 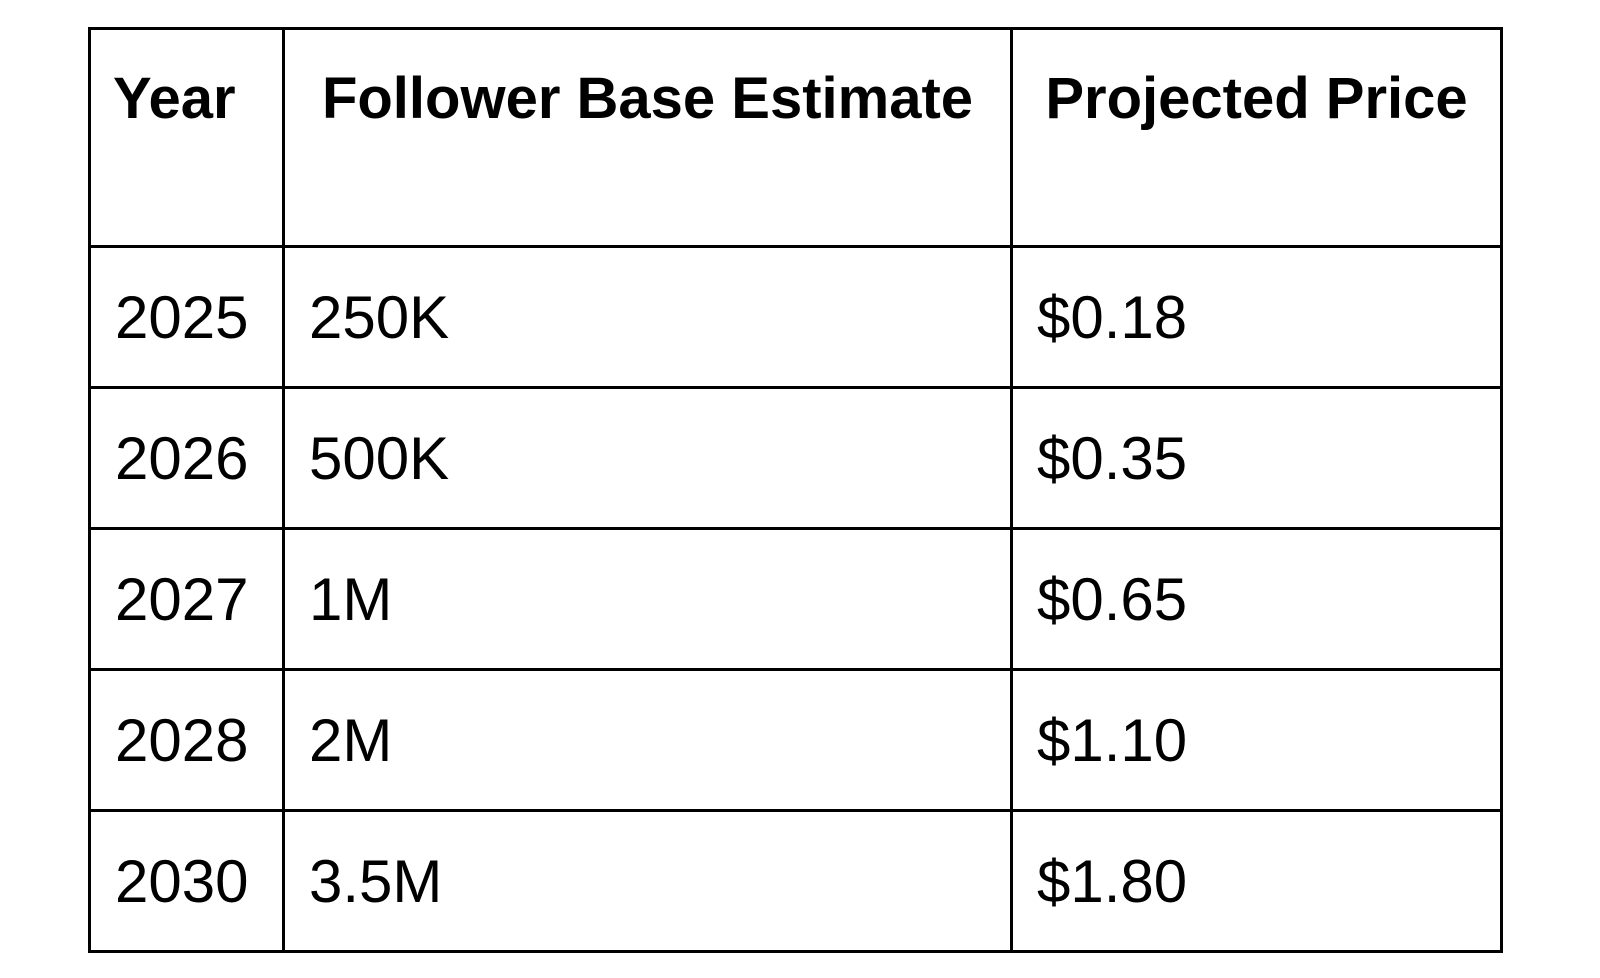 I want to click on cell-year: 2026, so click(x=186, y=458).